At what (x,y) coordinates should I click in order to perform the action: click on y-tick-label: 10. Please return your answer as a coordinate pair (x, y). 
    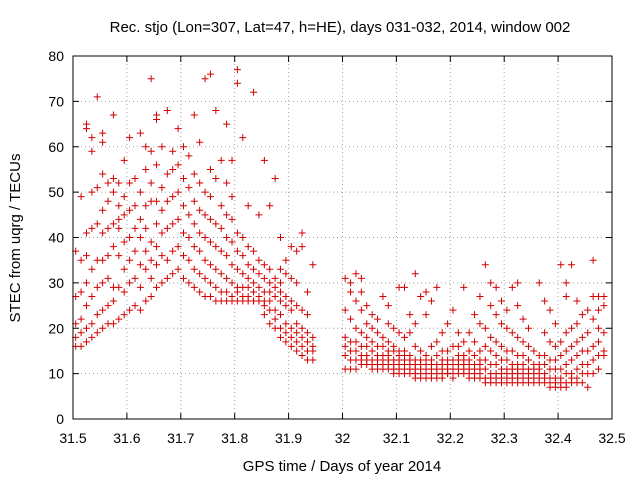
    Looking at the image, I should click on (56, 374).